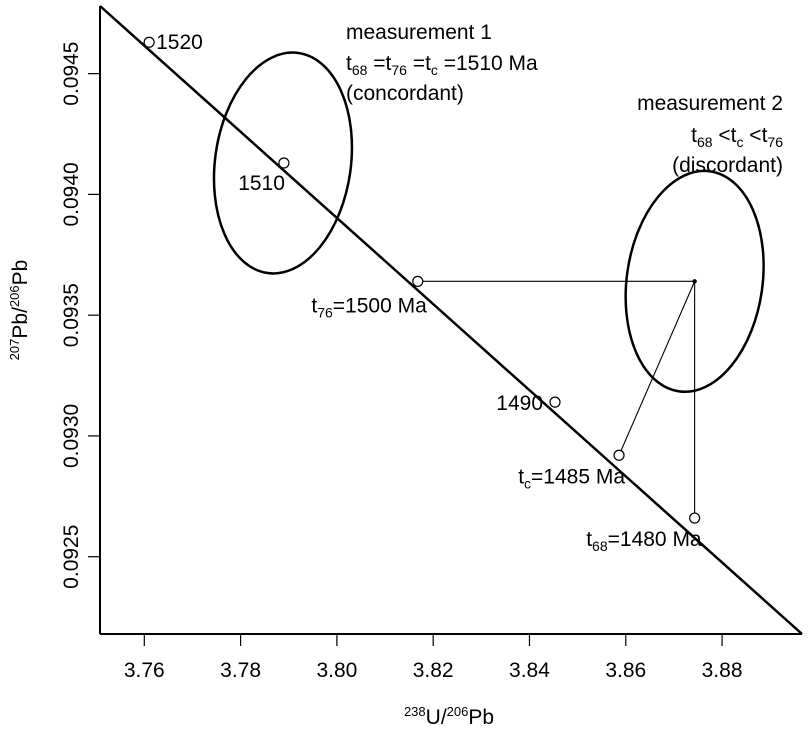 The height and width of the screenshot is (734, 808). I want to click on y-axis-label-main1: Pb/, so click(20, 323).